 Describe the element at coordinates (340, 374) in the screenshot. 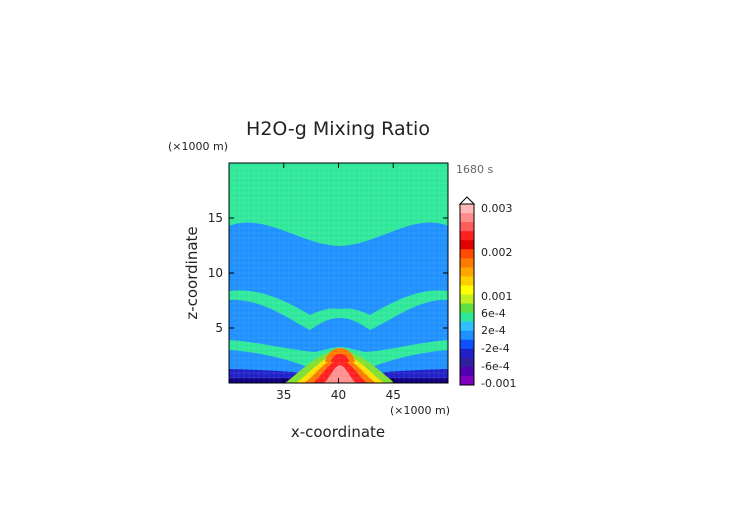

I see `peak-core` at that location.